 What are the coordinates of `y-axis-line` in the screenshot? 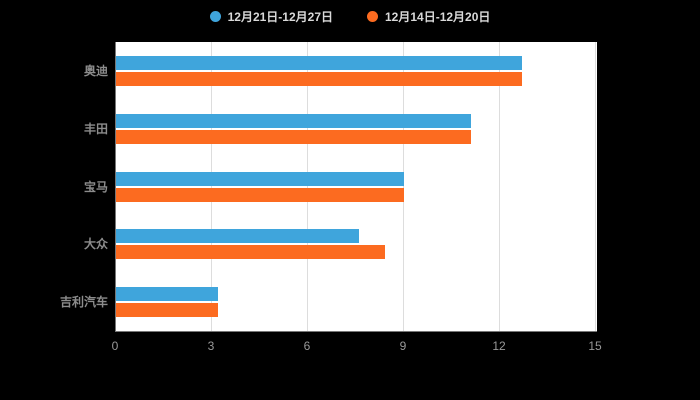 It's located at (115, 186).